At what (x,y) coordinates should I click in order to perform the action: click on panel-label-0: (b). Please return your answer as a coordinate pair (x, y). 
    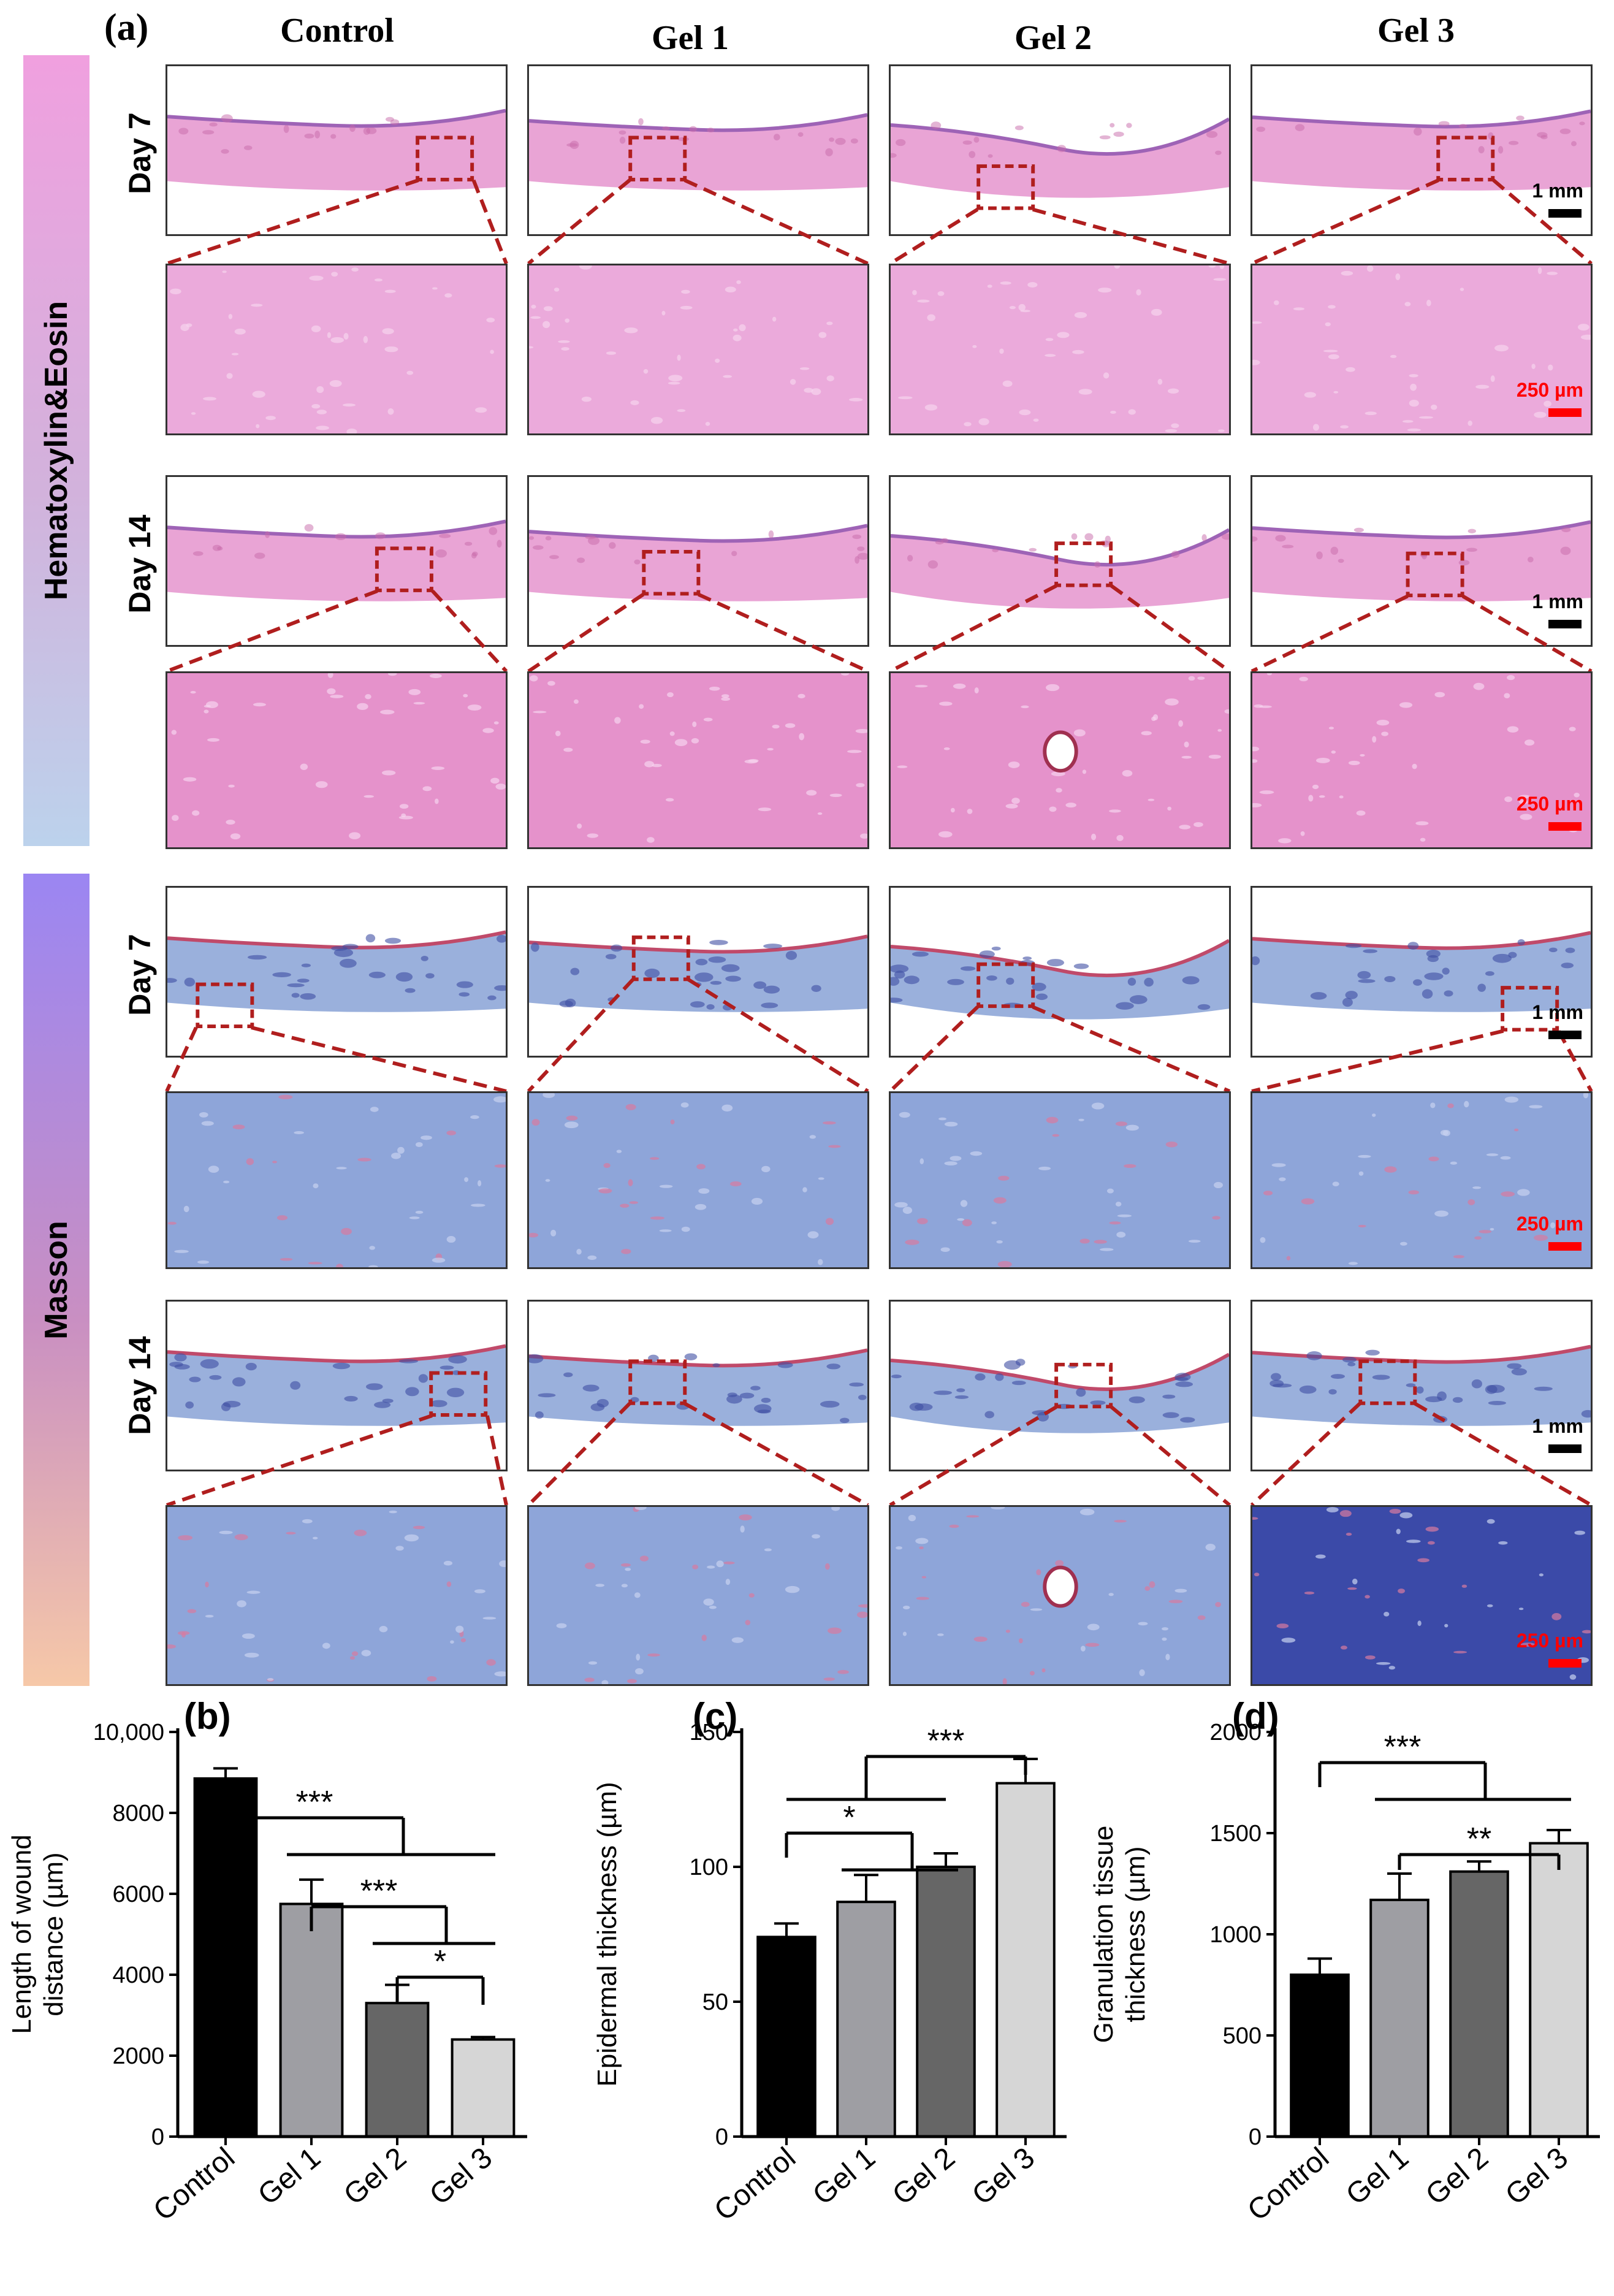
    Looking at the image, I should click on (207, 1717).